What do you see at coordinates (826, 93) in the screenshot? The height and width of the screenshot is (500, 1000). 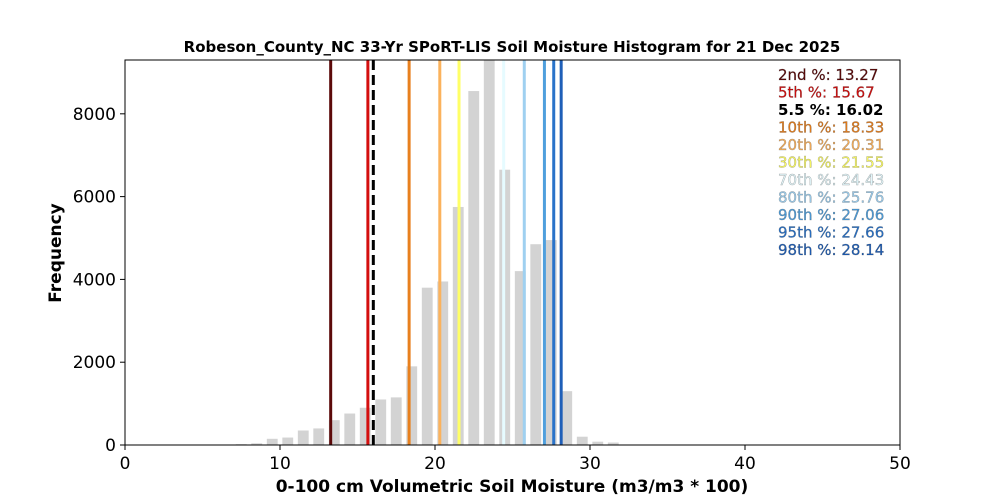 I see `percentile-label: 5th %: 15.67` at bounding box center [826, 93].